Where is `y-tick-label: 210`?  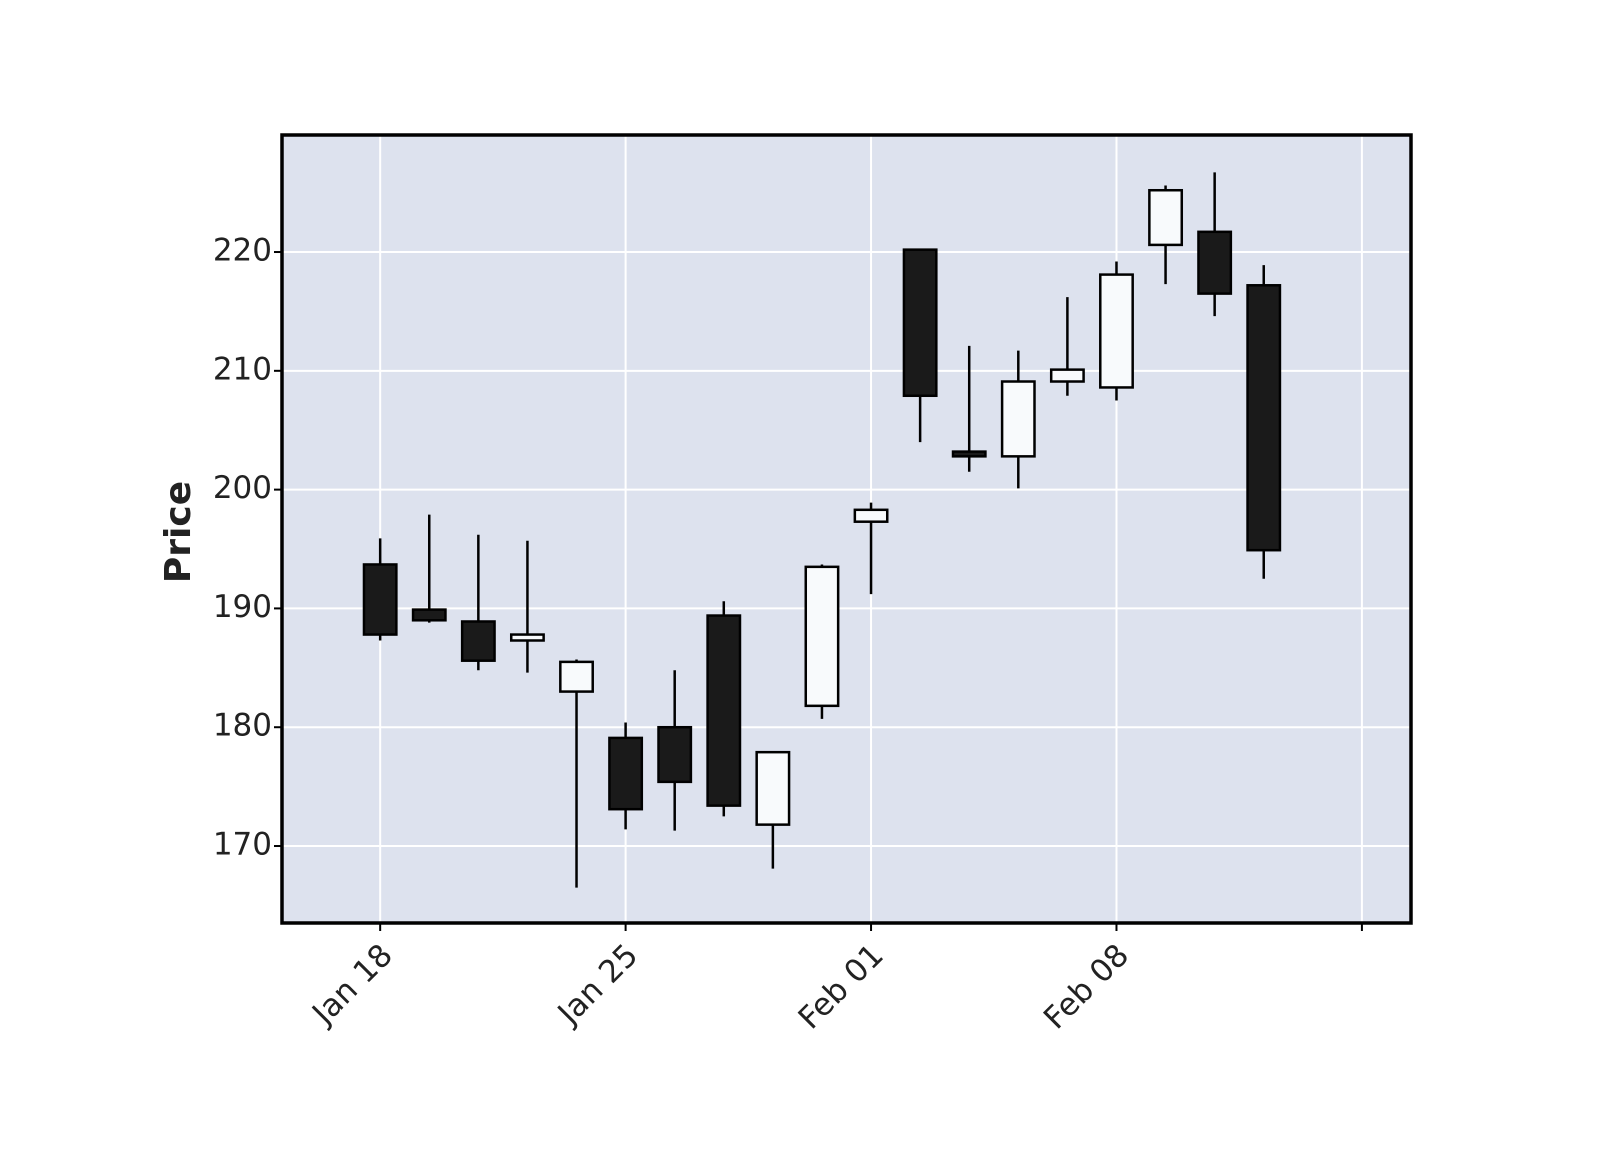
y-tick-label: 210 is located at coordinates (242, 369).